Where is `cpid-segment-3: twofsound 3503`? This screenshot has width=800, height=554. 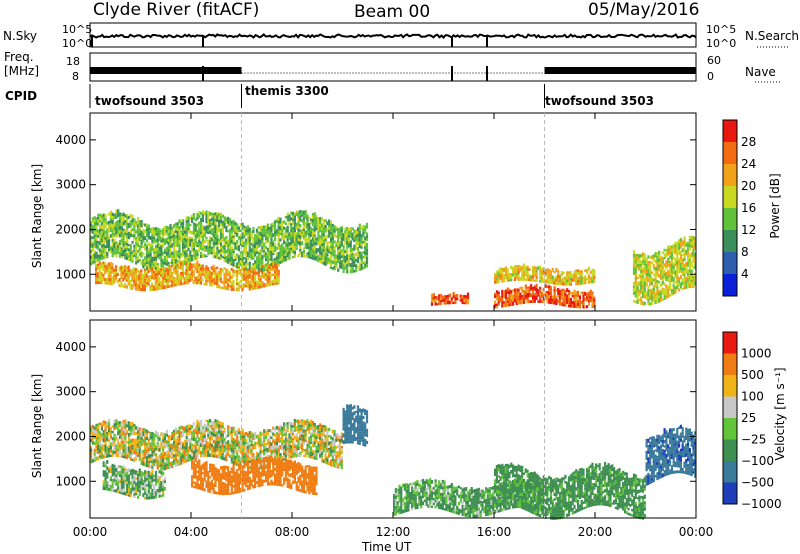 cpid-segment-3: twofsound 3503 is located at coordinates (599, 101).